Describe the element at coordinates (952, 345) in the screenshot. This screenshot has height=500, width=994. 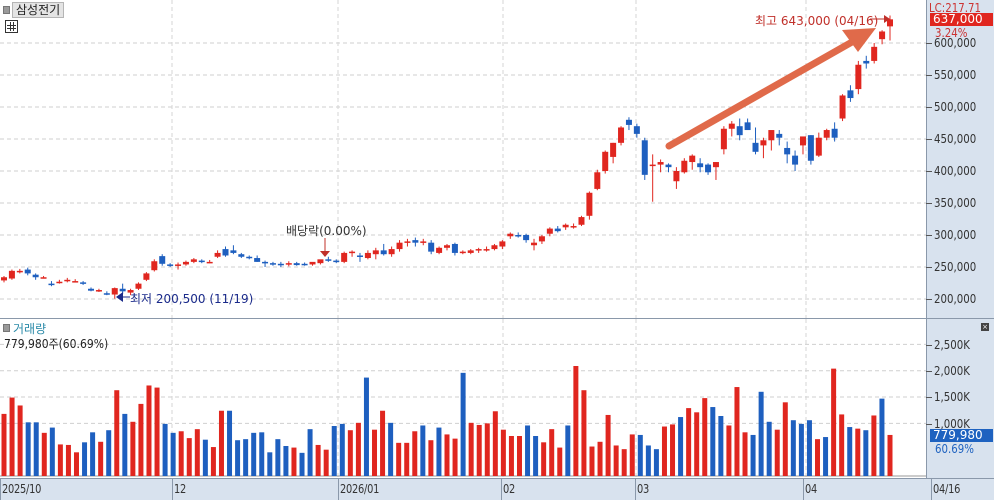
I see `volume-tick-label: 2,500K` at that location.